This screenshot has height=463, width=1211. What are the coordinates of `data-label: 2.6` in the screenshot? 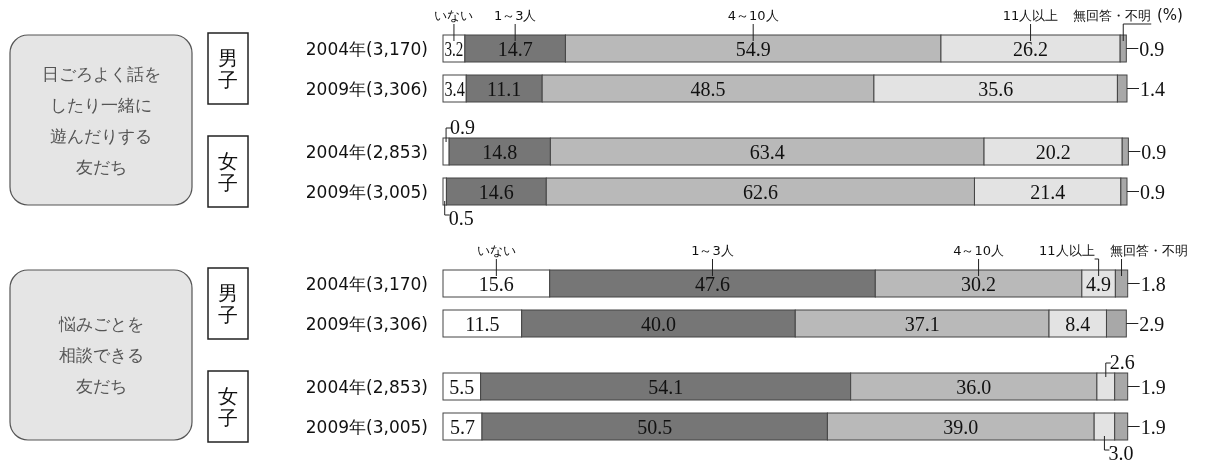 It's located at (1122, 362).